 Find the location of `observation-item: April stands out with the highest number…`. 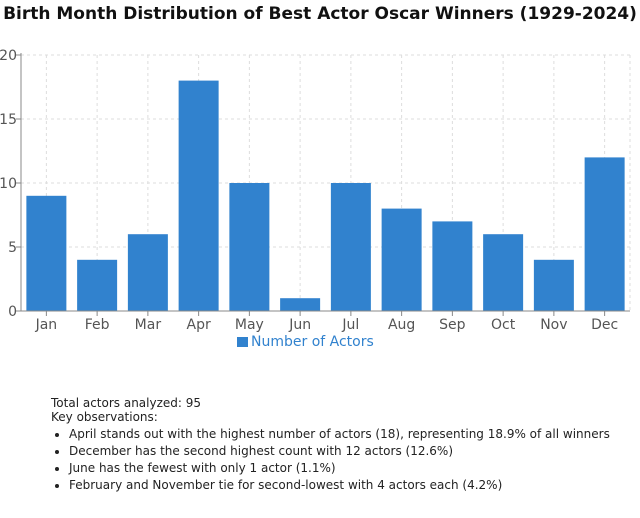

observation-item: April stands out with the highest number… is located at coordinates (339, 434).